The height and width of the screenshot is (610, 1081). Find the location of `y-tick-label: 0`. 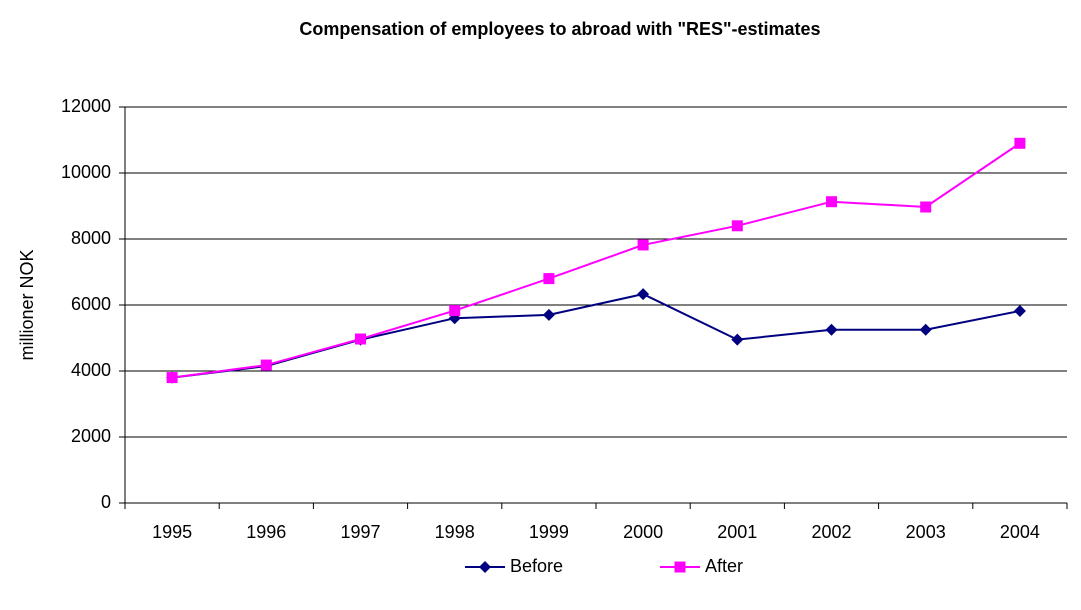

y-tick-label: 0 is located at coordinates (106, 502).